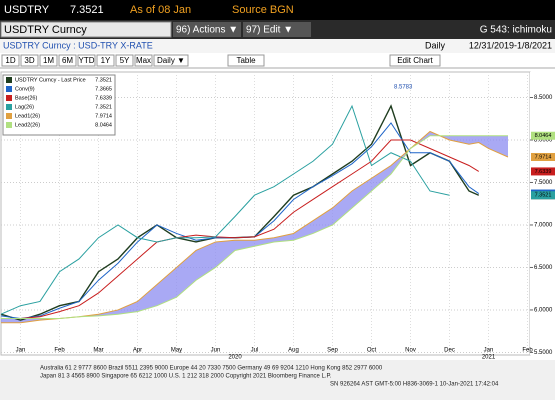 Image resolution: width=555 pixels, height=405 pixels. What do you see at coordinates (269, 30) in the screenshot?
I see `edit: 97) Edit ▼` at bounding box center [269, 30].